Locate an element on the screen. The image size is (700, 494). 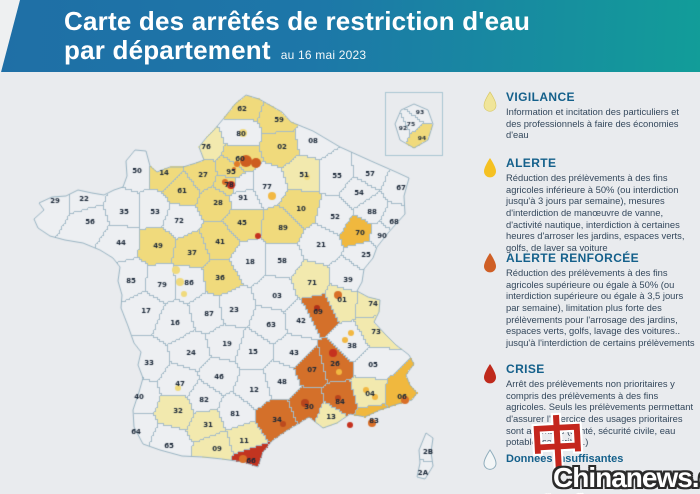
droplet-icon-alerte is located at coordinates (490, 168).